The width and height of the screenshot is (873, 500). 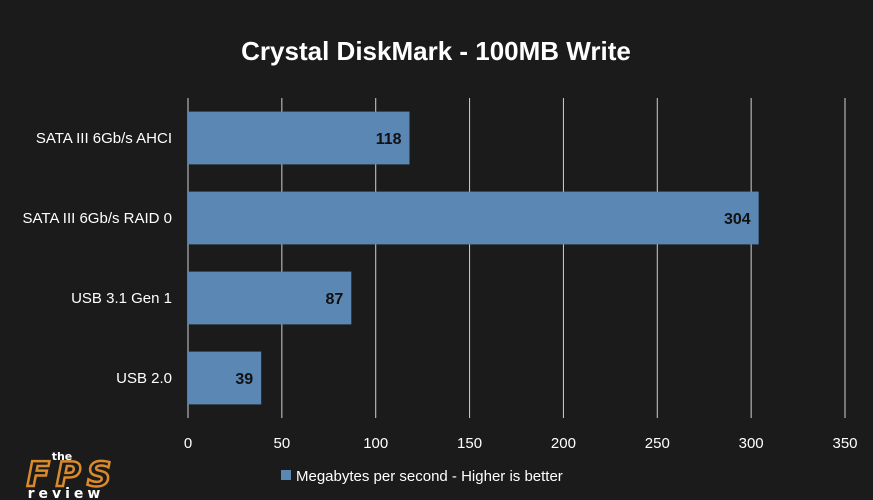 I want to click on logo-fps-text: FPS, so click(x=72, y=475).